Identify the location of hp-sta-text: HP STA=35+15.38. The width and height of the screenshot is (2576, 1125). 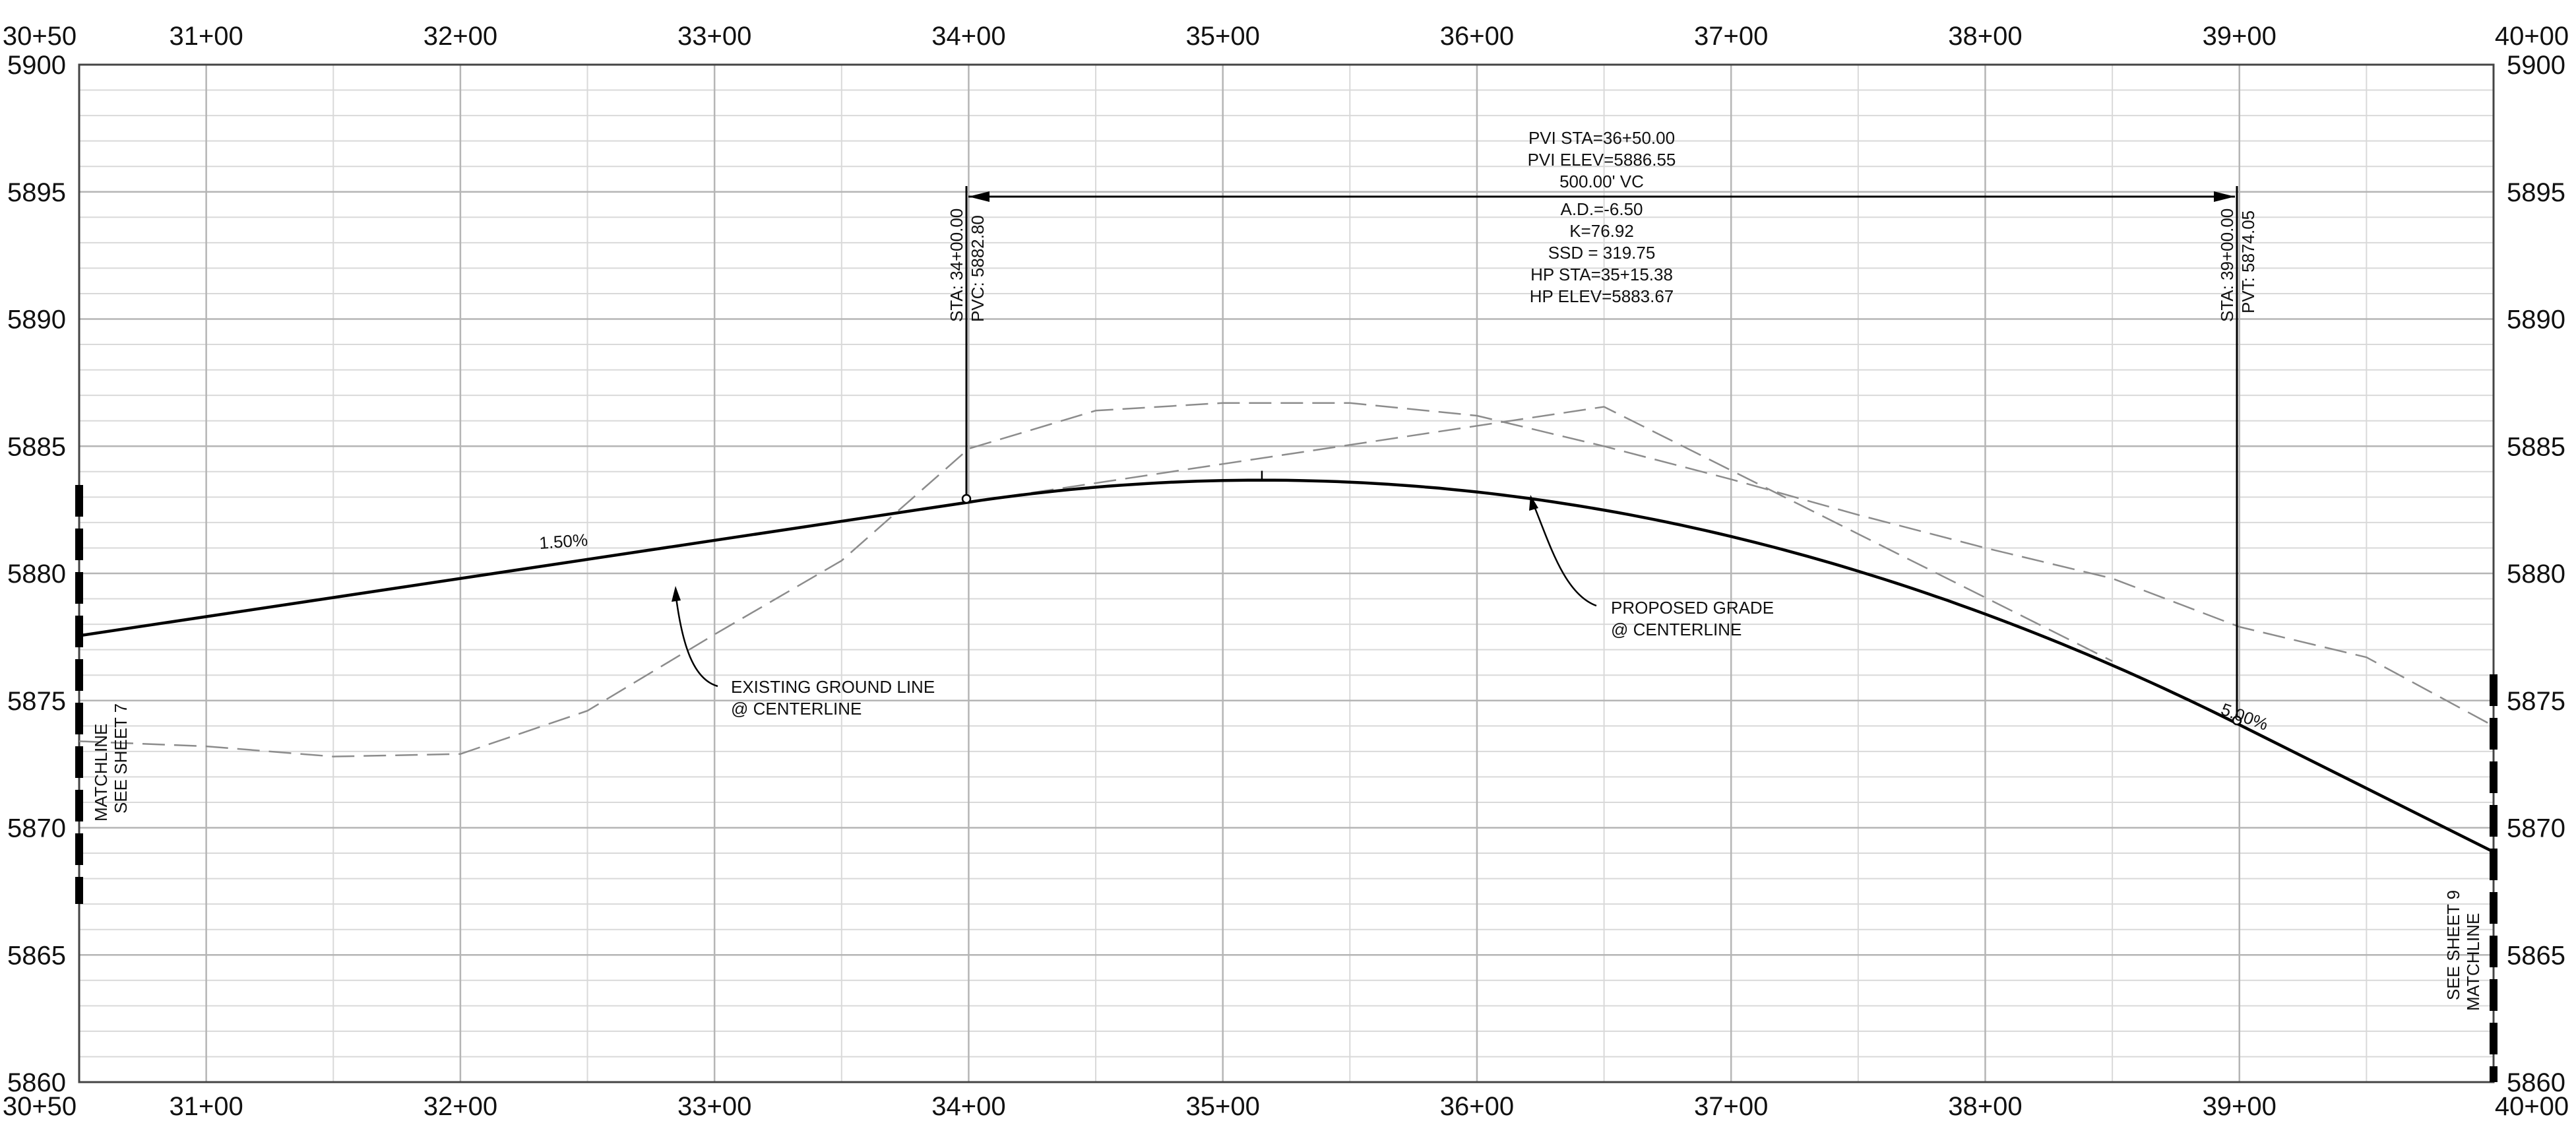
(1602, 274).